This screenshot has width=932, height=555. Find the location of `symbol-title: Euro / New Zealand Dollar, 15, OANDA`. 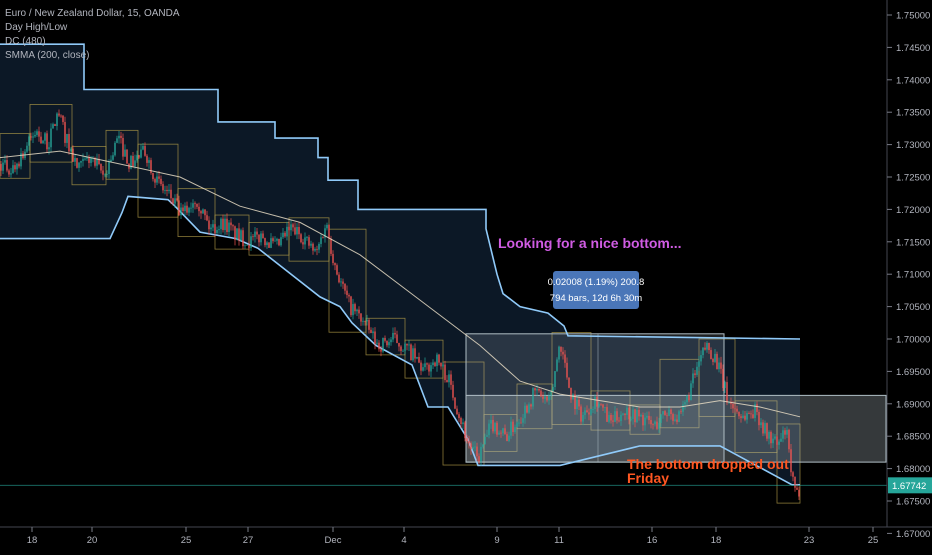

symbol-title: Euro / New Zealand Dollar, 15, OANDA is located at coordinates (92, 13).